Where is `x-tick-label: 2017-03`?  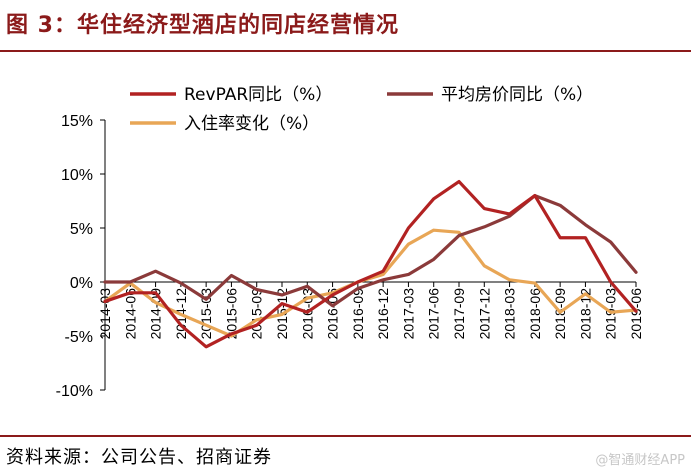 x-tick-label: 2017-03 is located at coordinates (408, 314).